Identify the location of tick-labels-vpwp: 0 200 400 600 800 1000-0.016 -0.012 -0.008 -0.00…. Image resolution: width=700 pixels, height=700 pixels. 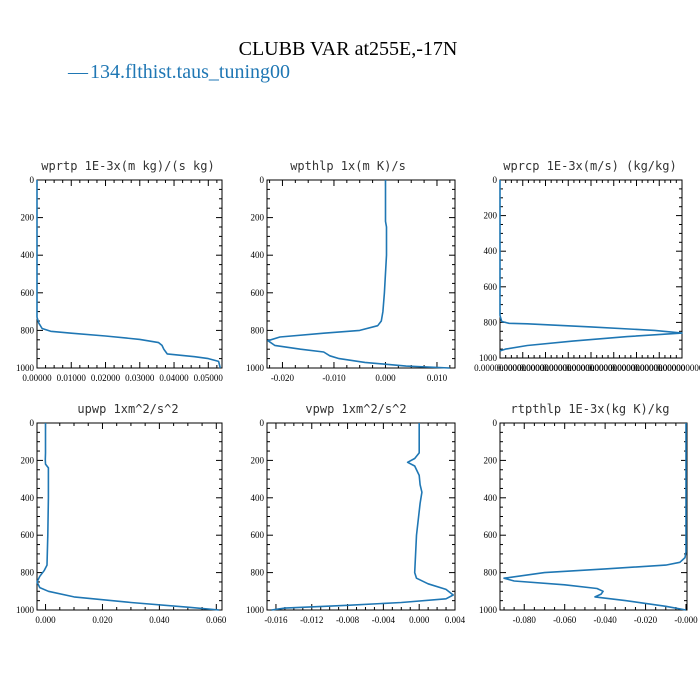
(356, 521).